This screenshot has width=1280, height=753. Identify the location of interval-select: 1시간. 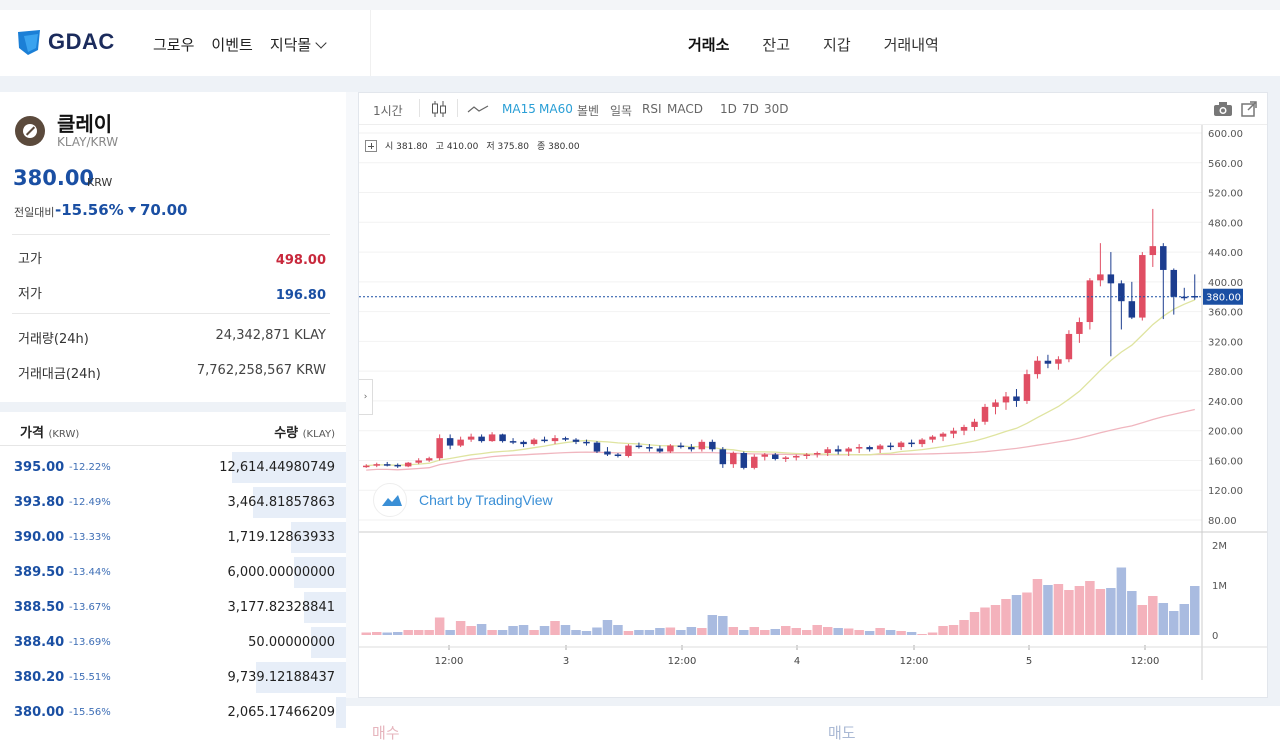
(388, 111).